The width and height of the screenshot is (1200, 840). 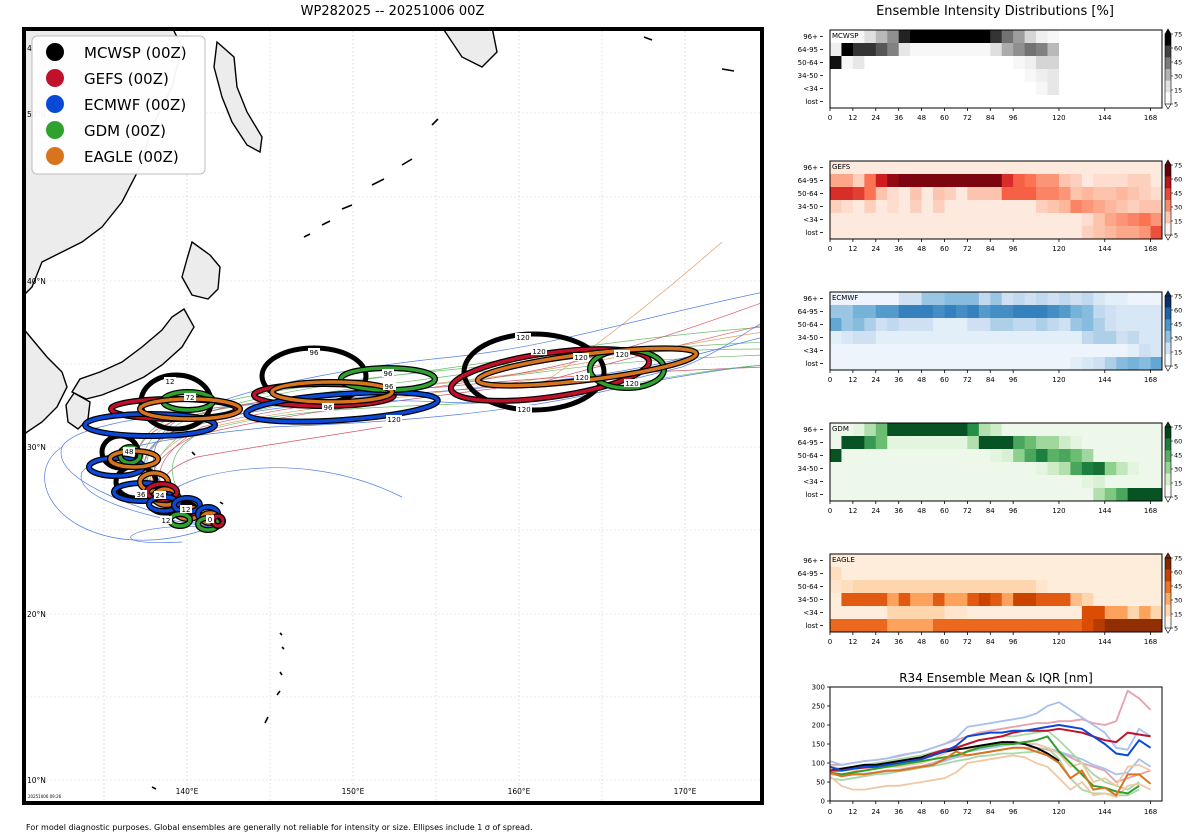 I want to click on legend-entry-gefs: GEFS (00Z), so click(x=107, y=78).